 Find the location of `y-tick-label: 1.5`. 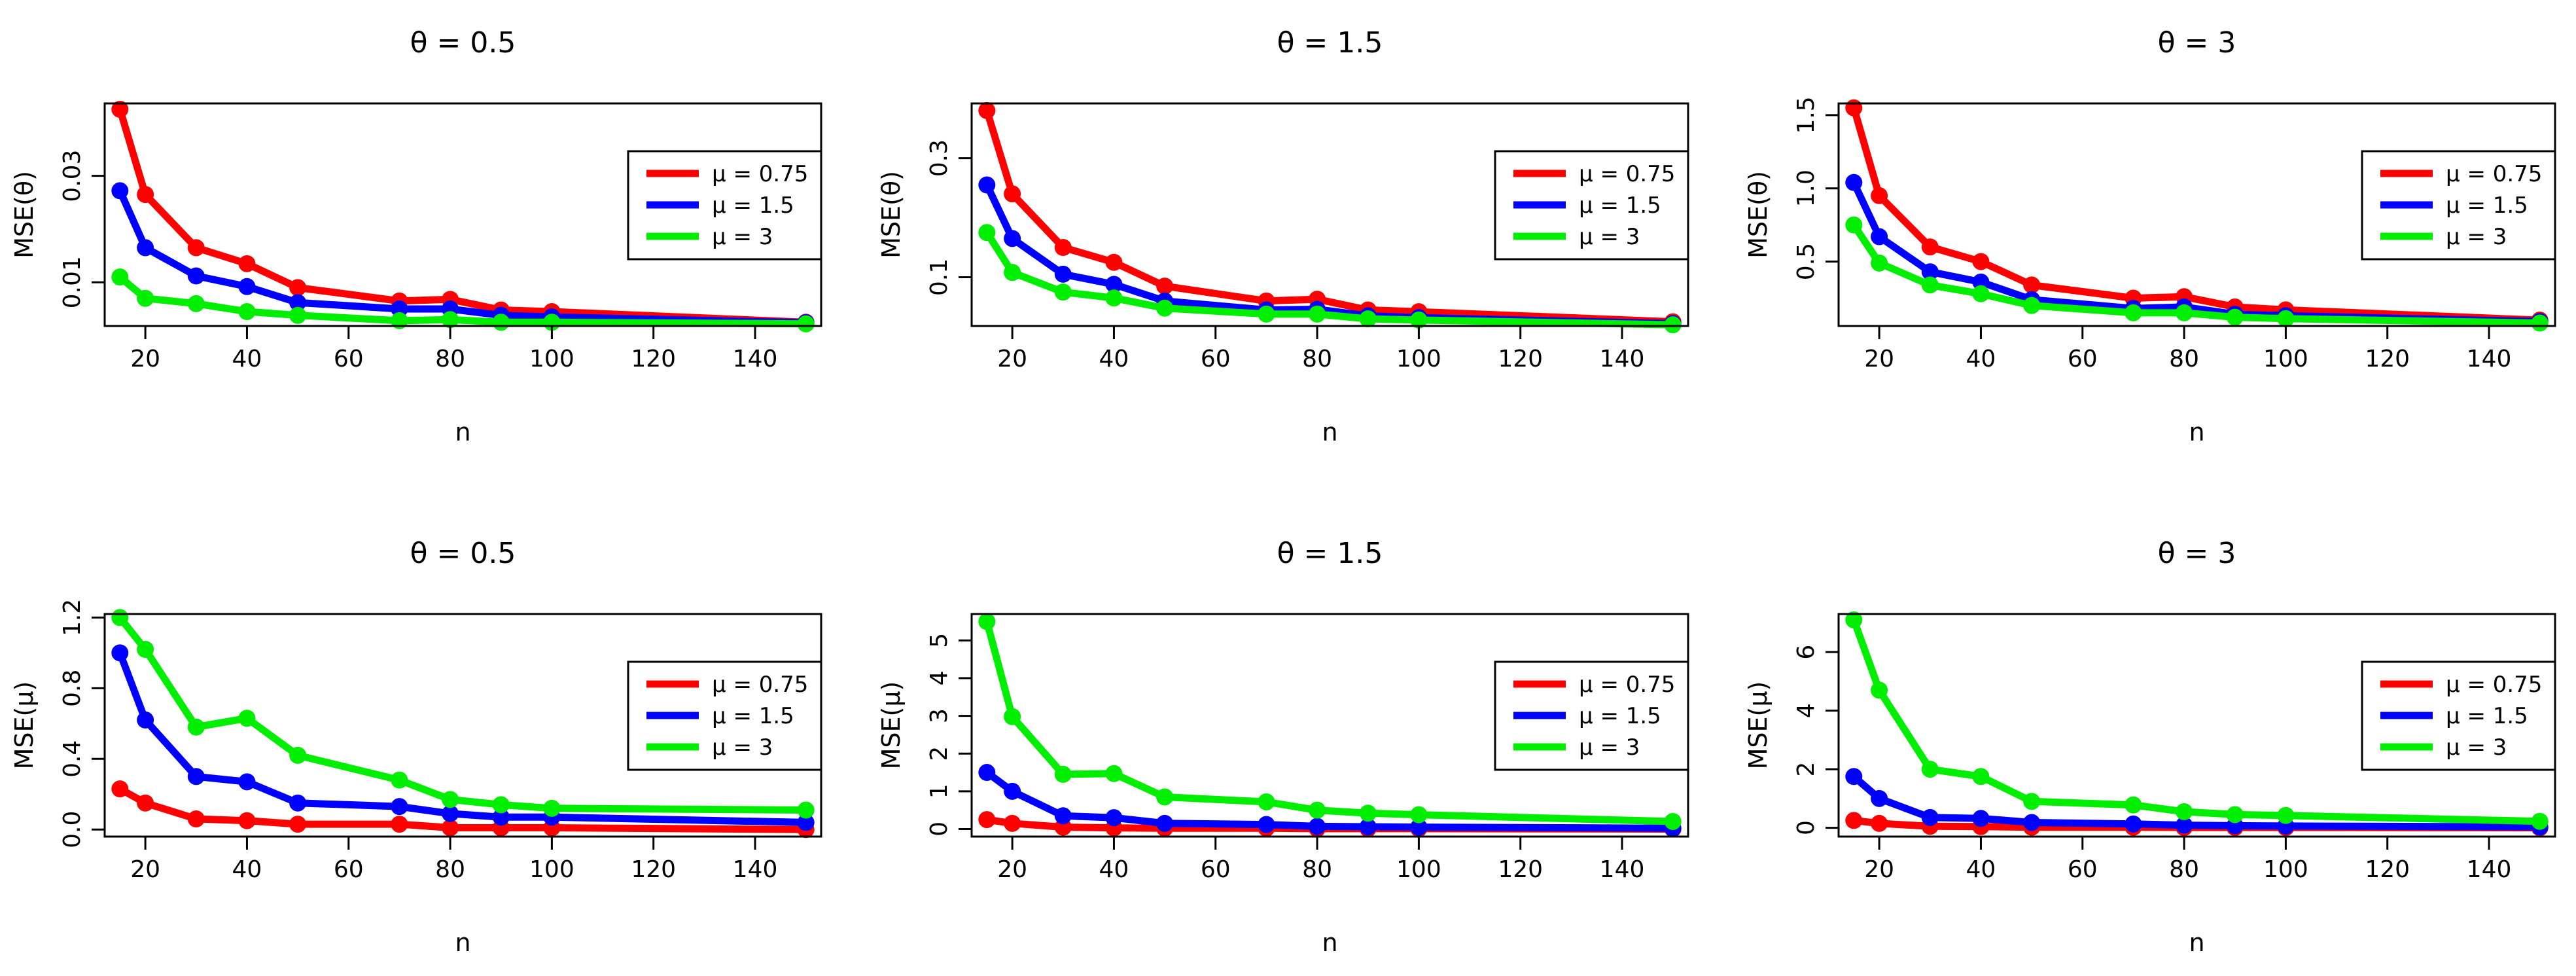

y-tick-label: 1.5 is located at coordinates (1806, 115).